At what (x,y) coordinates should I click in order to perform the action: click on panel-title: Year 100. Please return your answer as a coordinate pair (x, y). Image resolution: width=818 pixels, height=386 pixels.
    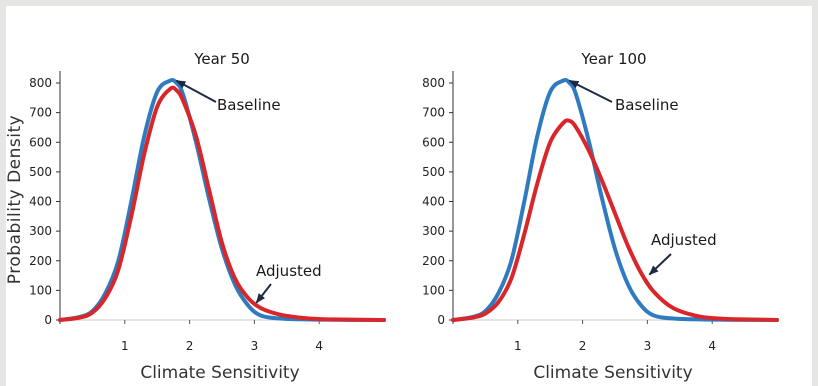
    Looking at the image, I should click on (613, 59).